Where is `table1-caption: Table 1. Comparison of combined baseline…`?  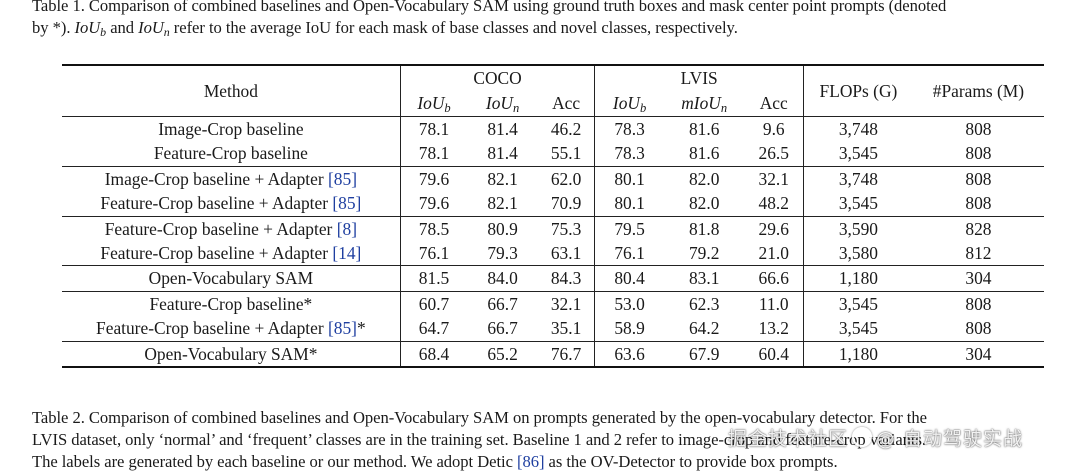 table1-caption: Table 1. Comparison of combined baseline… is located at coordinates (554, 19).